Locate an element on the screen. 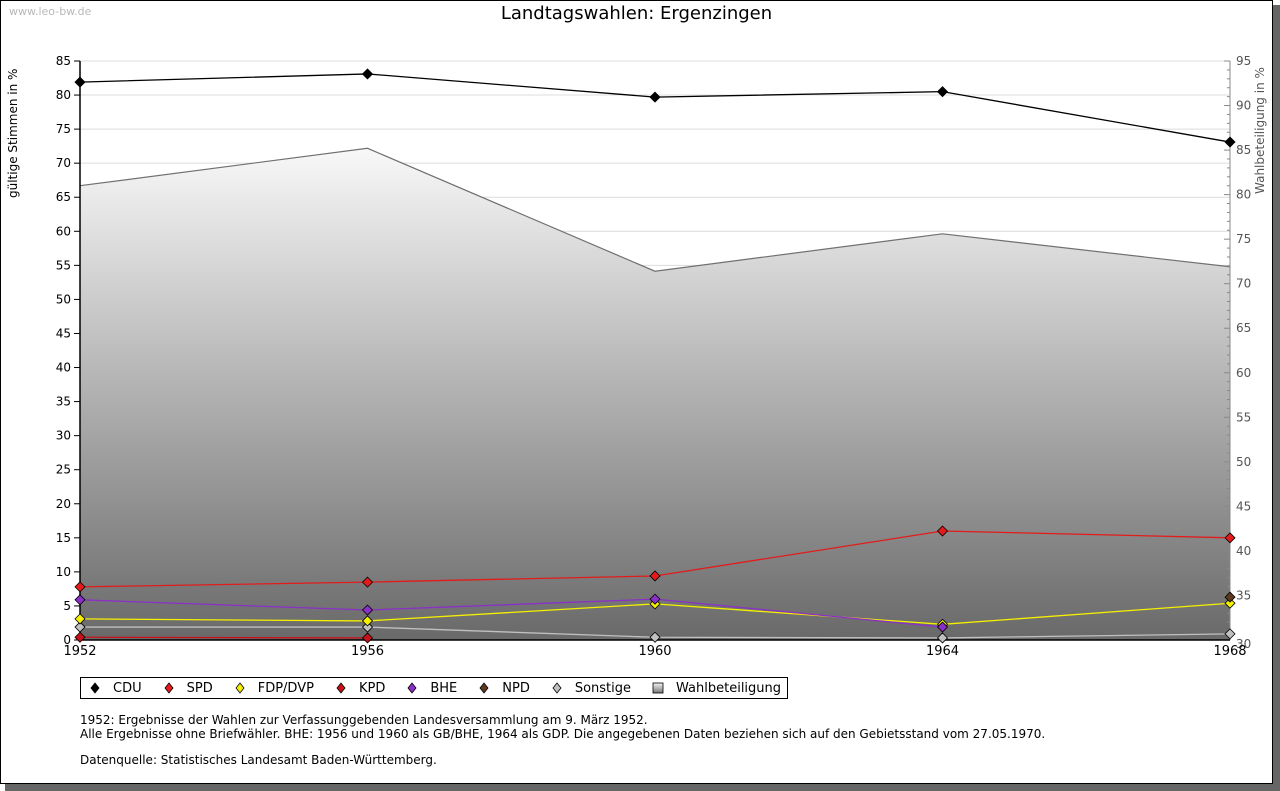 The width and height of the screenshot is (1280, 791). y-tick-label-left: 0 is located at coordinates (67, 640).